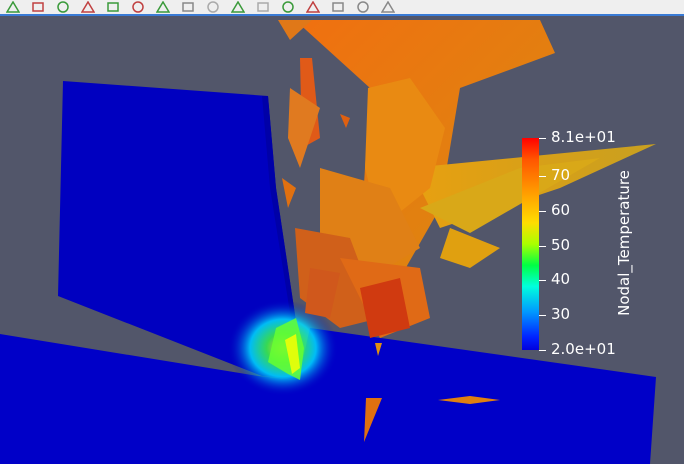 The height and width of the screenshot is (464, 684). What do you see at coordinates (385, 308) in the screenshot?
I see `shard-red` at bounding box center [385, 308].